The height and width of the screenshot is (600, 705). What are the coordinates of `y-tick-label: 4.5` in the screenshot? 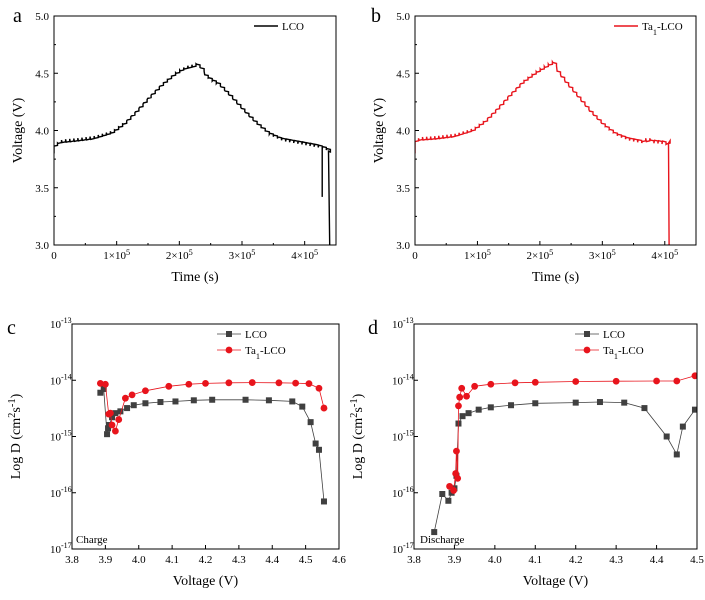 It's located at (42, 74).